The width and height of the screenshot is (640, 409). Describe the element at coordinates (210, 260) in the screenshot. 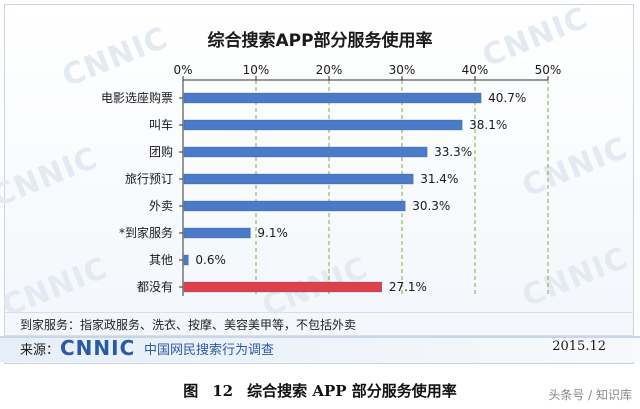

I see `data-label: 0.6%` at that location.